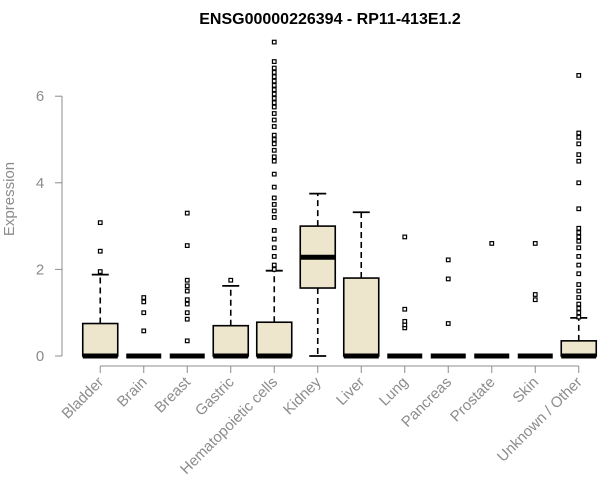 Image resolution: width=600 pixels, height=500 pixels. What do you see at coordinates (40, 96) in the screenshot?
I see `y-tick-label: 6` at bounding box center [40, 96].